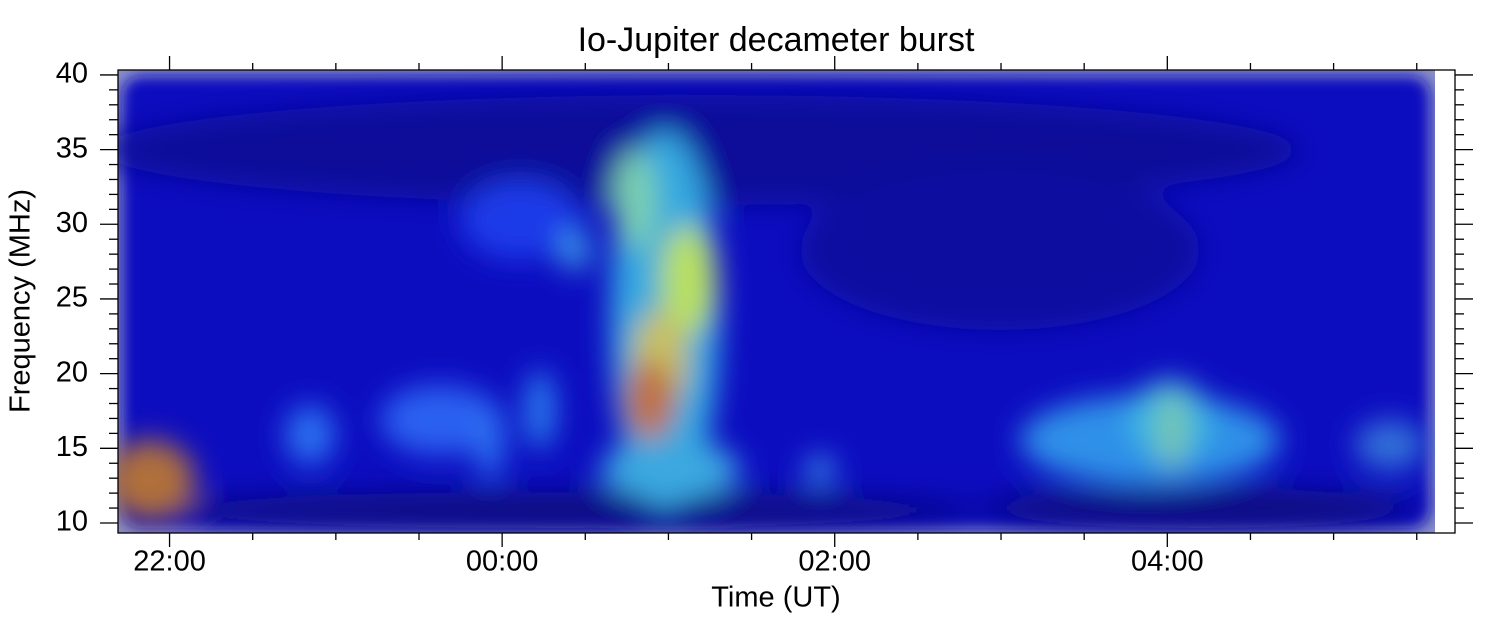 The width and height of the screenshot is (1488, 633). Describe the element at coordinates (502, 562) in the screenshot. I see `x-tick-label: 00:00` at that location.